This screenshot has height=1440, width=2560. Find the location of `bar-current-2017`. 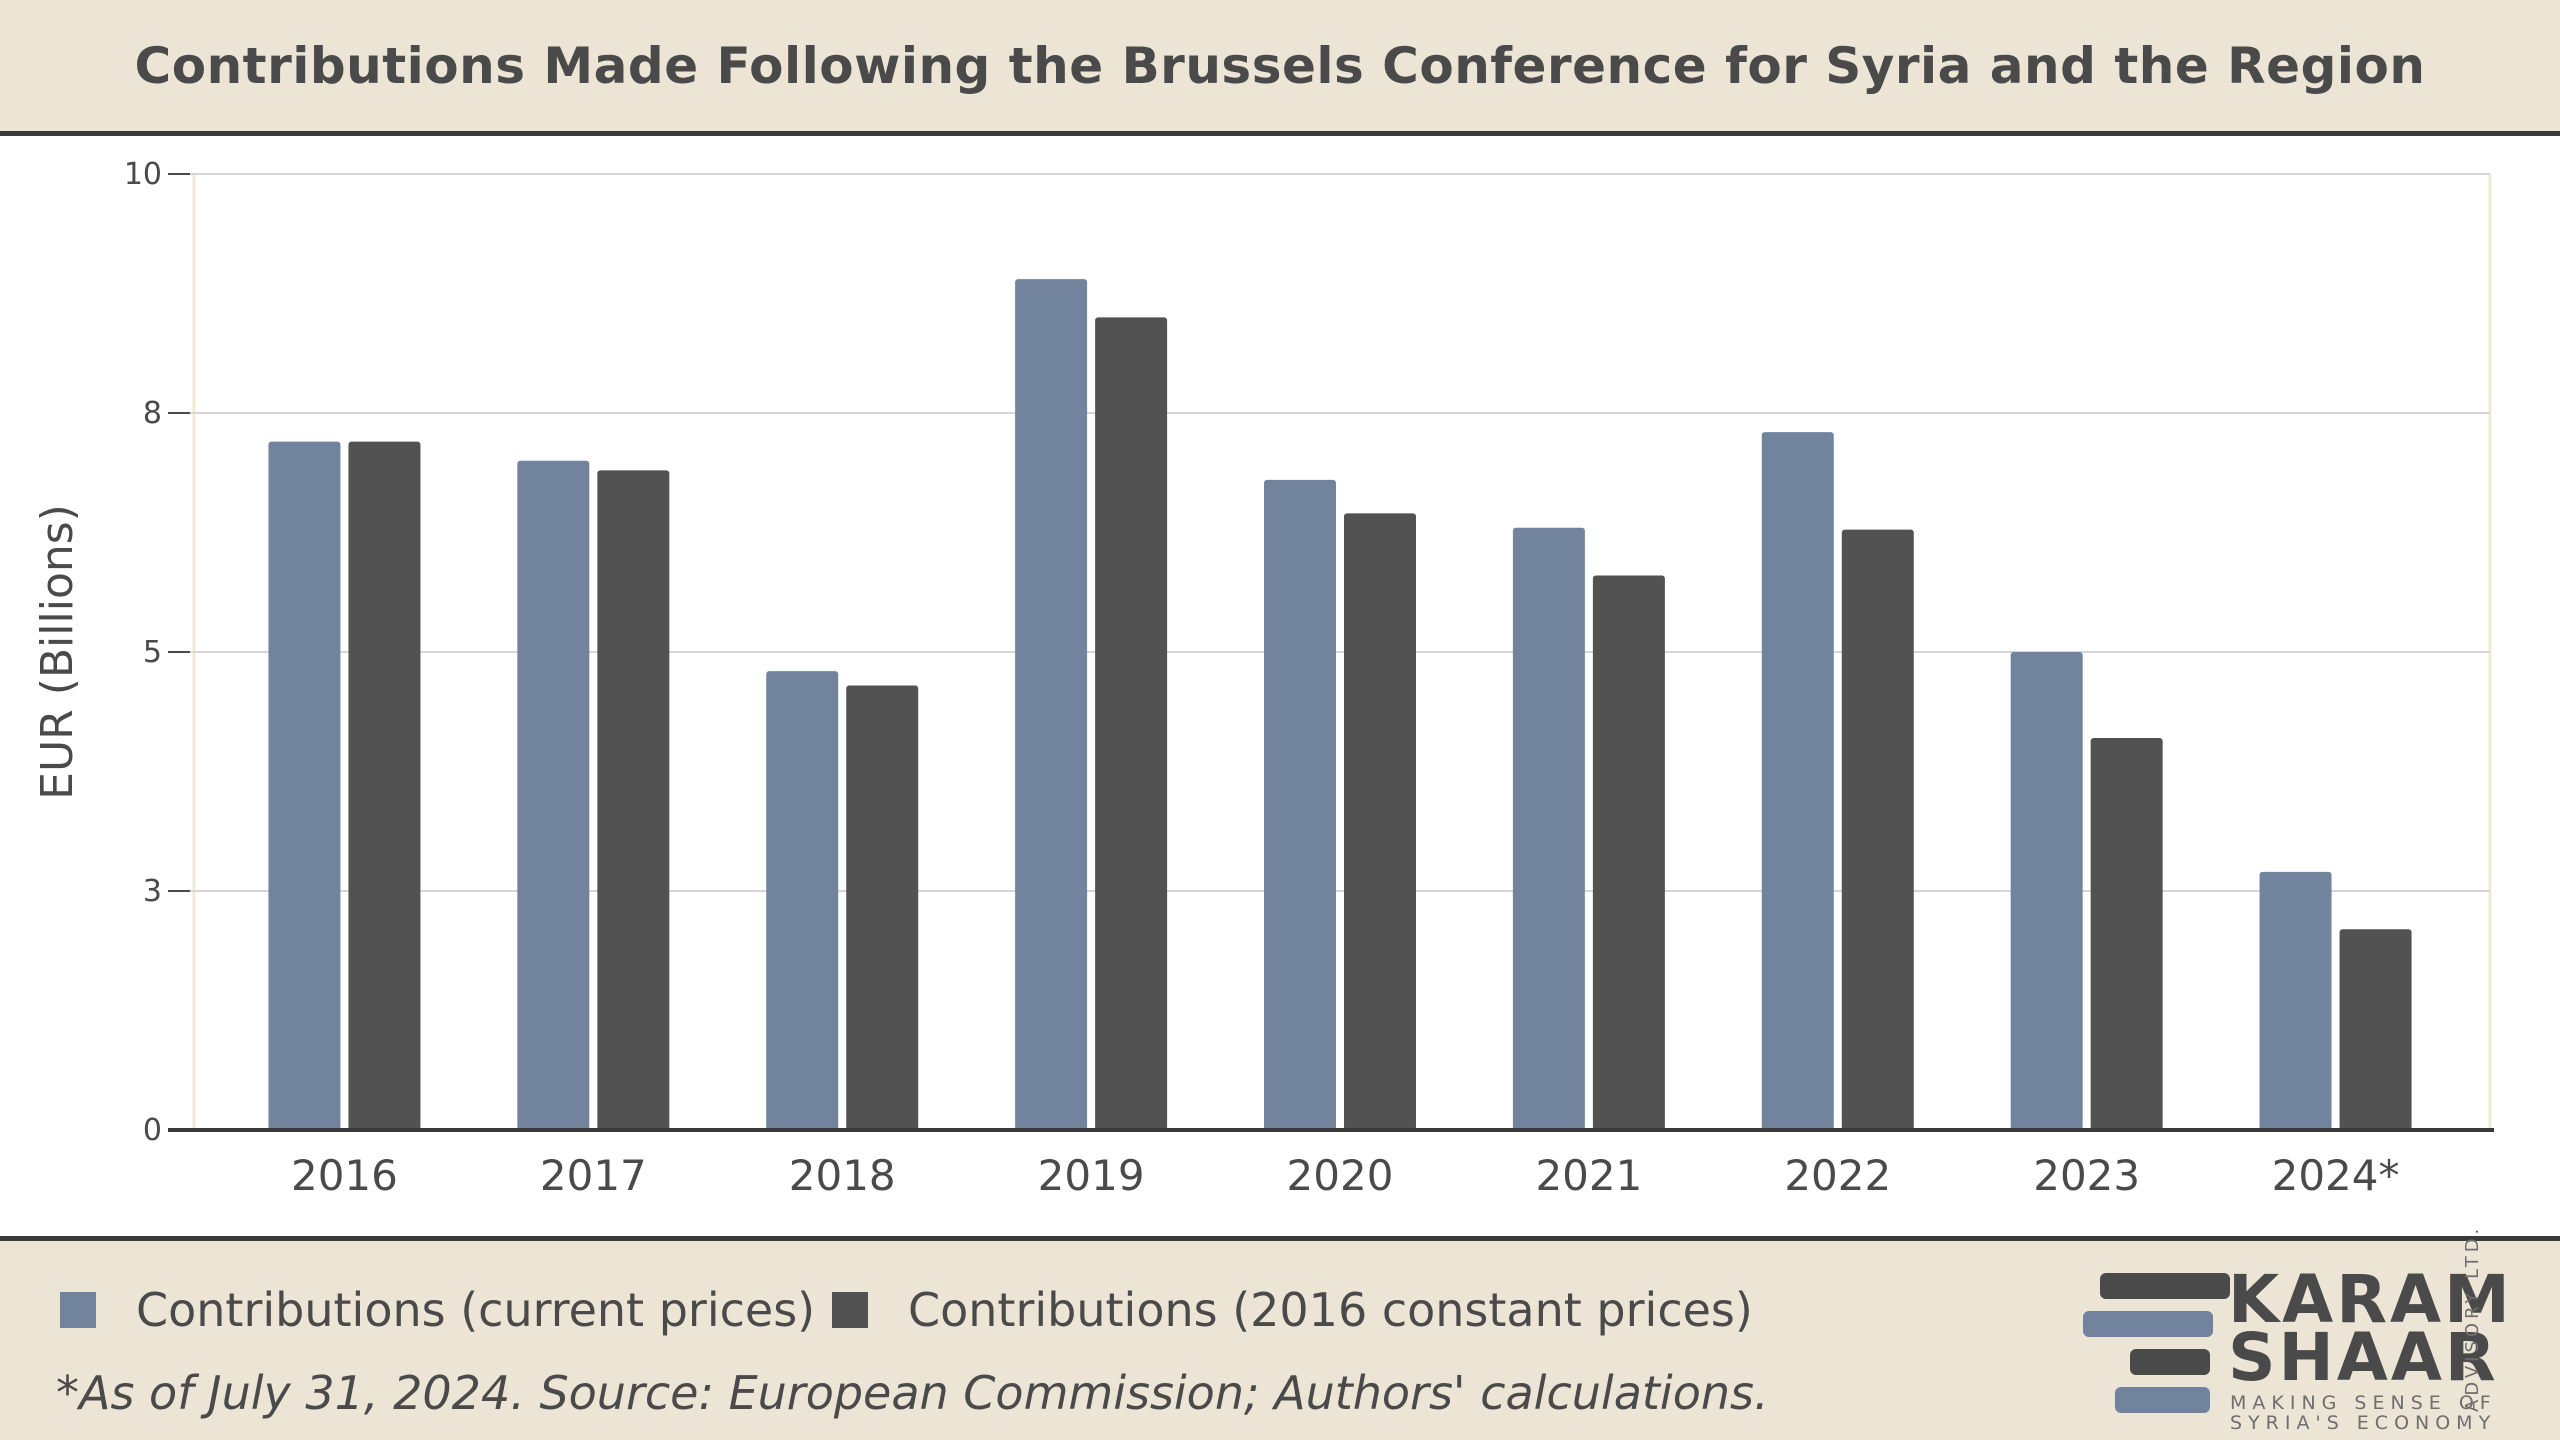

bar-current-2017 is located at coordinates (553, 795).